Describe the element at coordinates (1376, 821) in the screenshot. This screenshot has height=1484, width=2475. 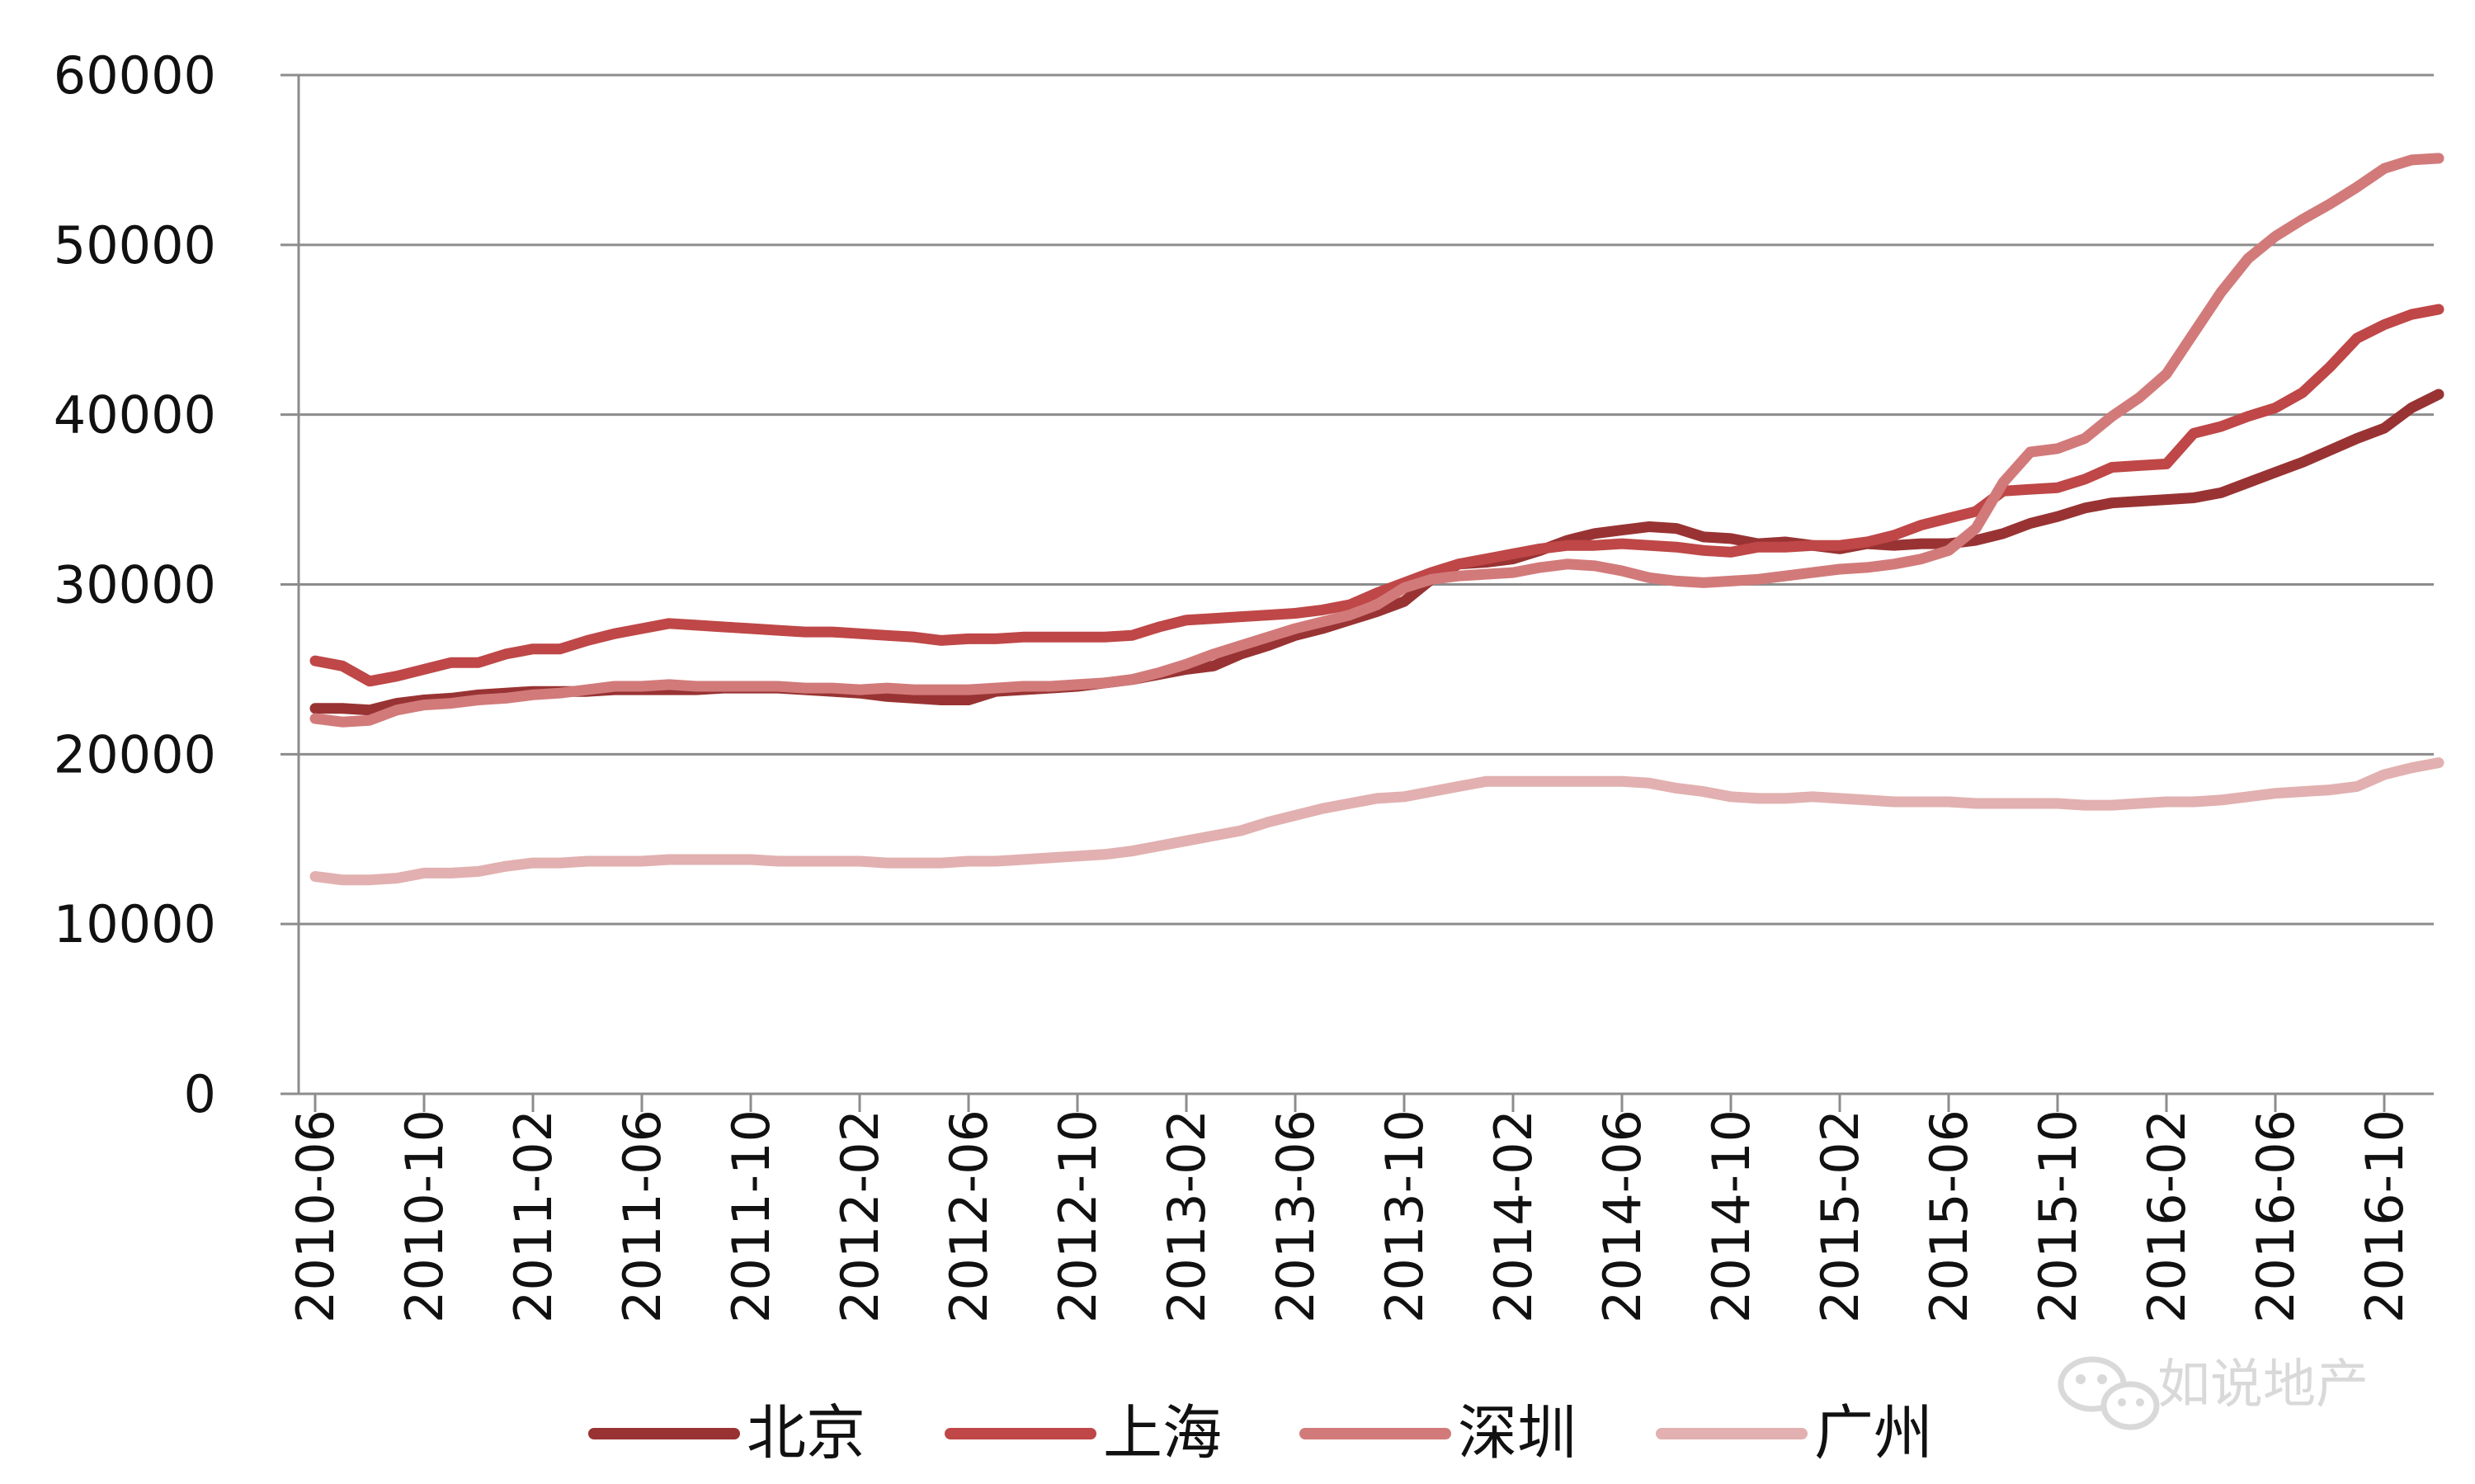
I see `series-line-广州` at that location.